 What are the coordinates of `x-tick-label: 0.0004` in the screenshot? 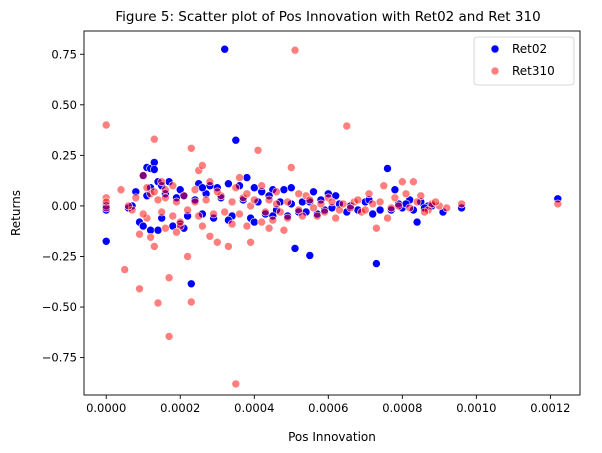 It's located at (254, 408).